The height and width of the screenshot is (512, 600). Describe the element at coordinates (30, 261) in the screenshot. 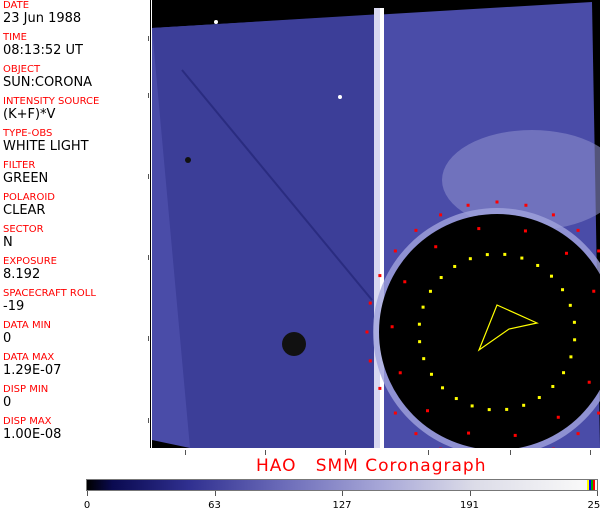

I see `field-label: EXPOSURE` at that location.